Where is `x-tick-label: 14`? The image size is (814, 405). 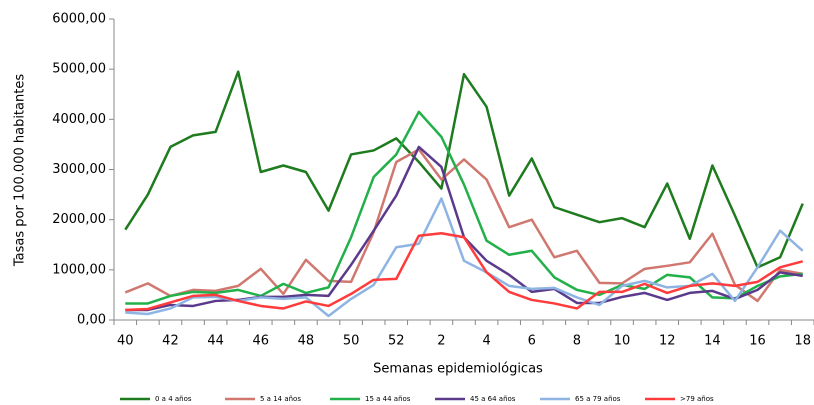 x-tick-label: 14 is located at coordinates (712, 341).